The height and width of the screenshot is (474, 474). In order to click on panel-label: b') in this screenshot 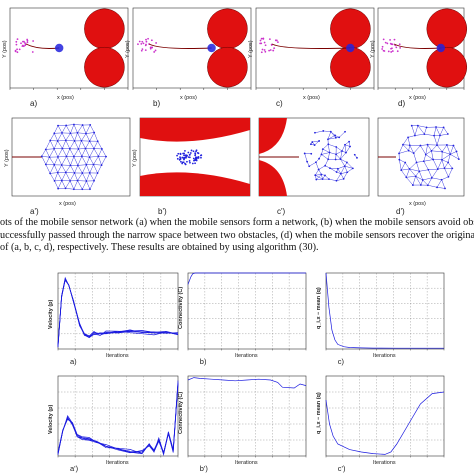, I will do `click(162, 211)`.